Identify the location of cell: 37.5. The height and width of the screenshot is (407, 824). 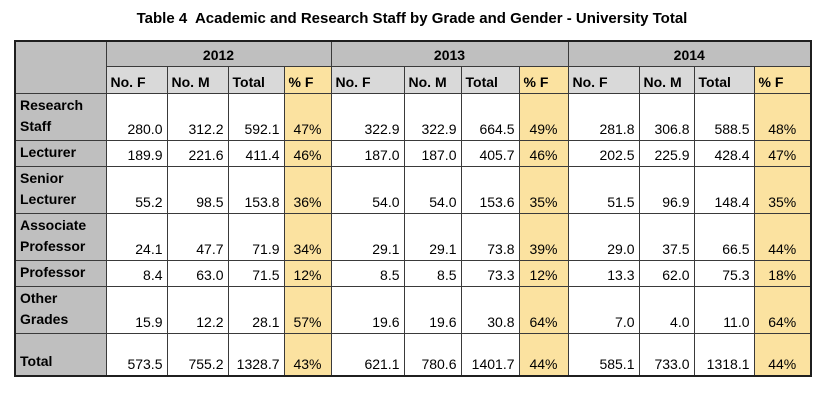
(666, 236).